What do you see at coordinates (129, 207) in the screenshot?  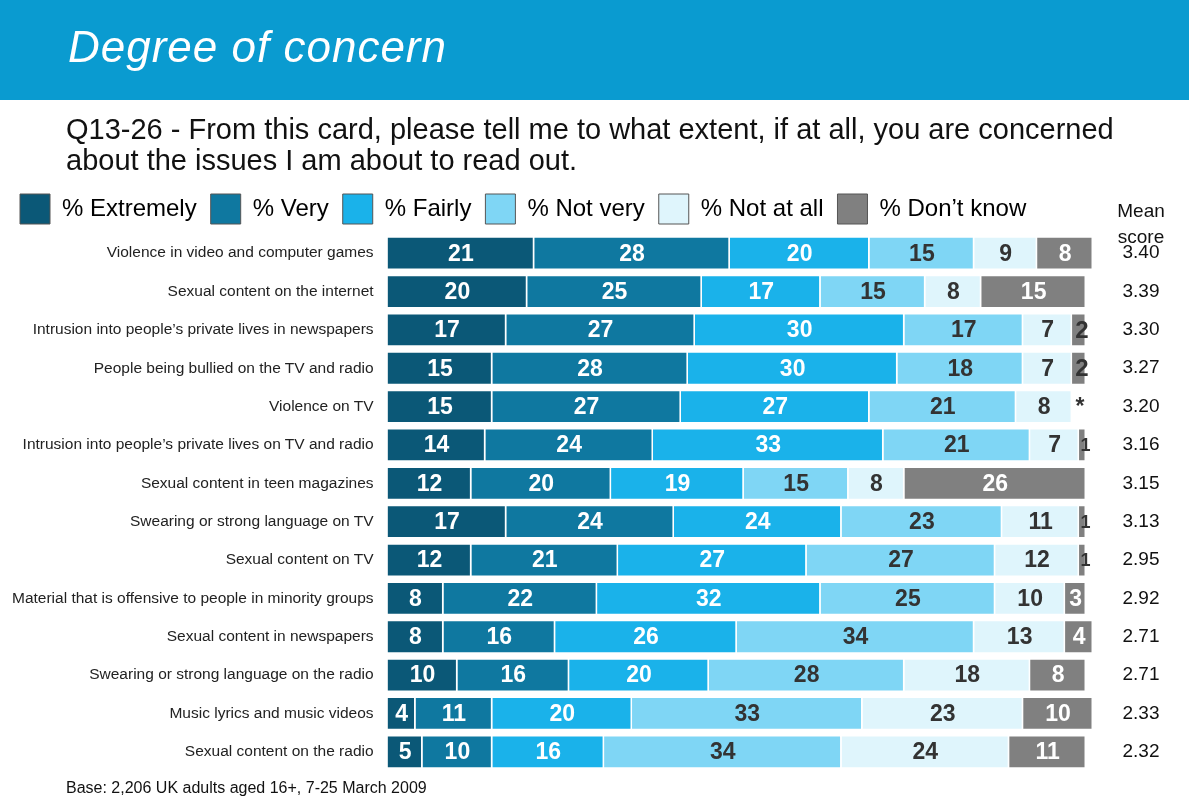 I see `legend-label: % Extremely` at bounding box center [129, 207].